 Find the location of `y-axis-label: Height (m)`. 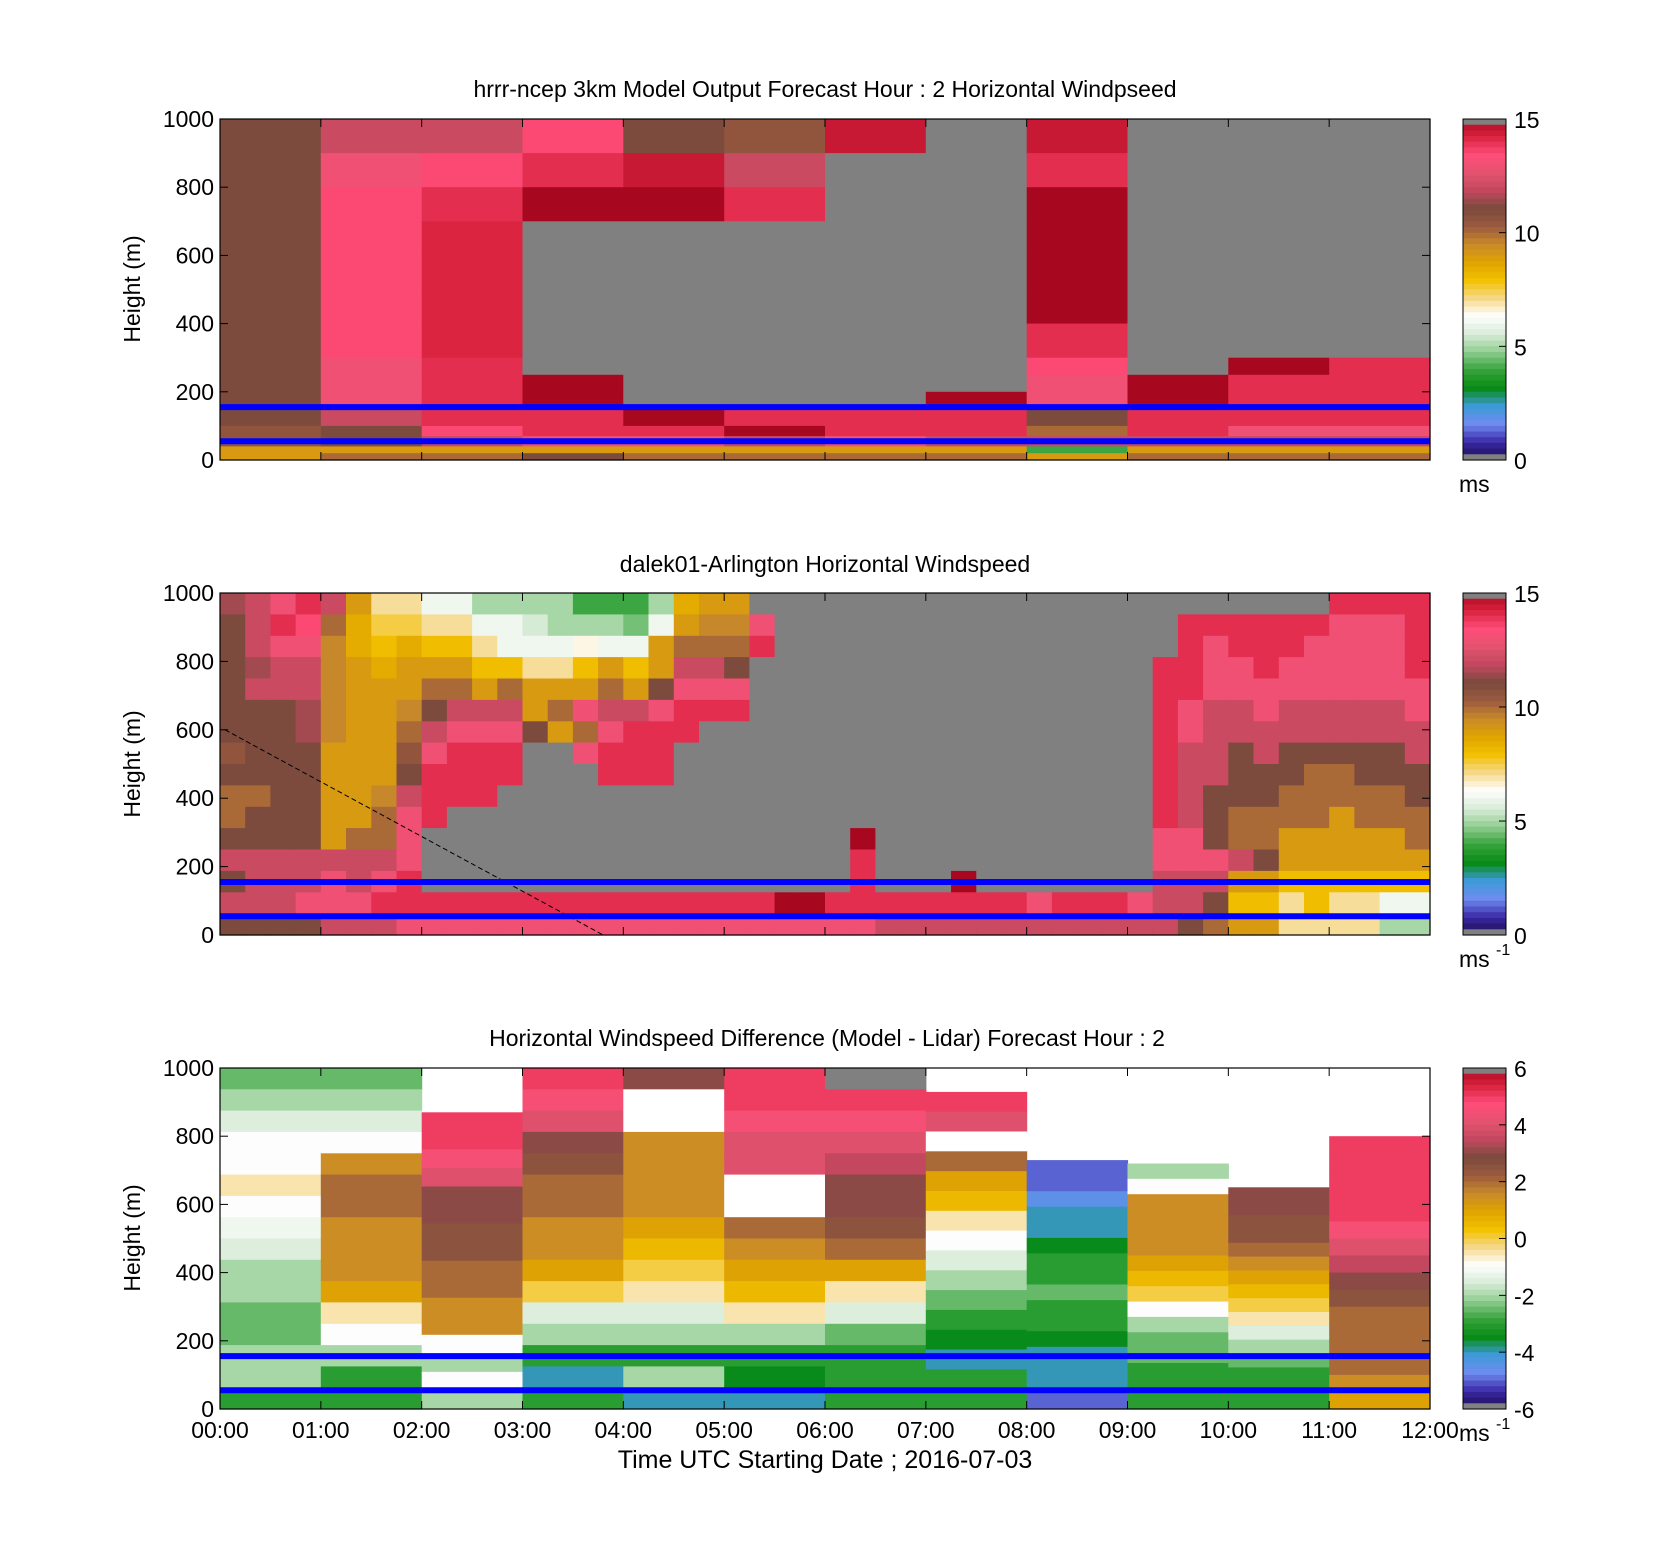

y-axis-label: Height (m) is located at coordinates (132, 1237).